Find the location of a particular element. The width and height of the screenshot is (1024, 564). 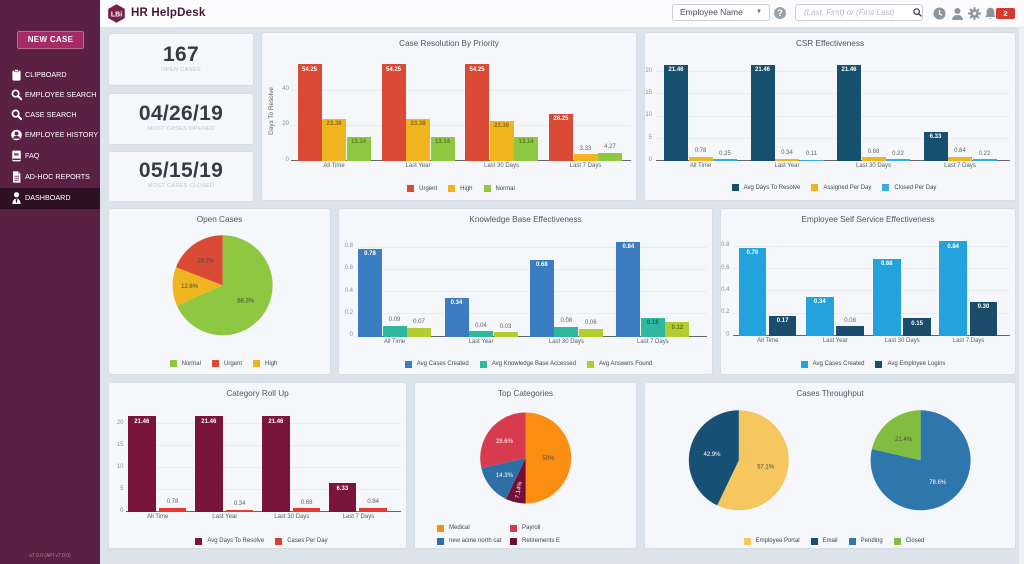

svg-text: 78.6% is located at coordinates (938, 483).